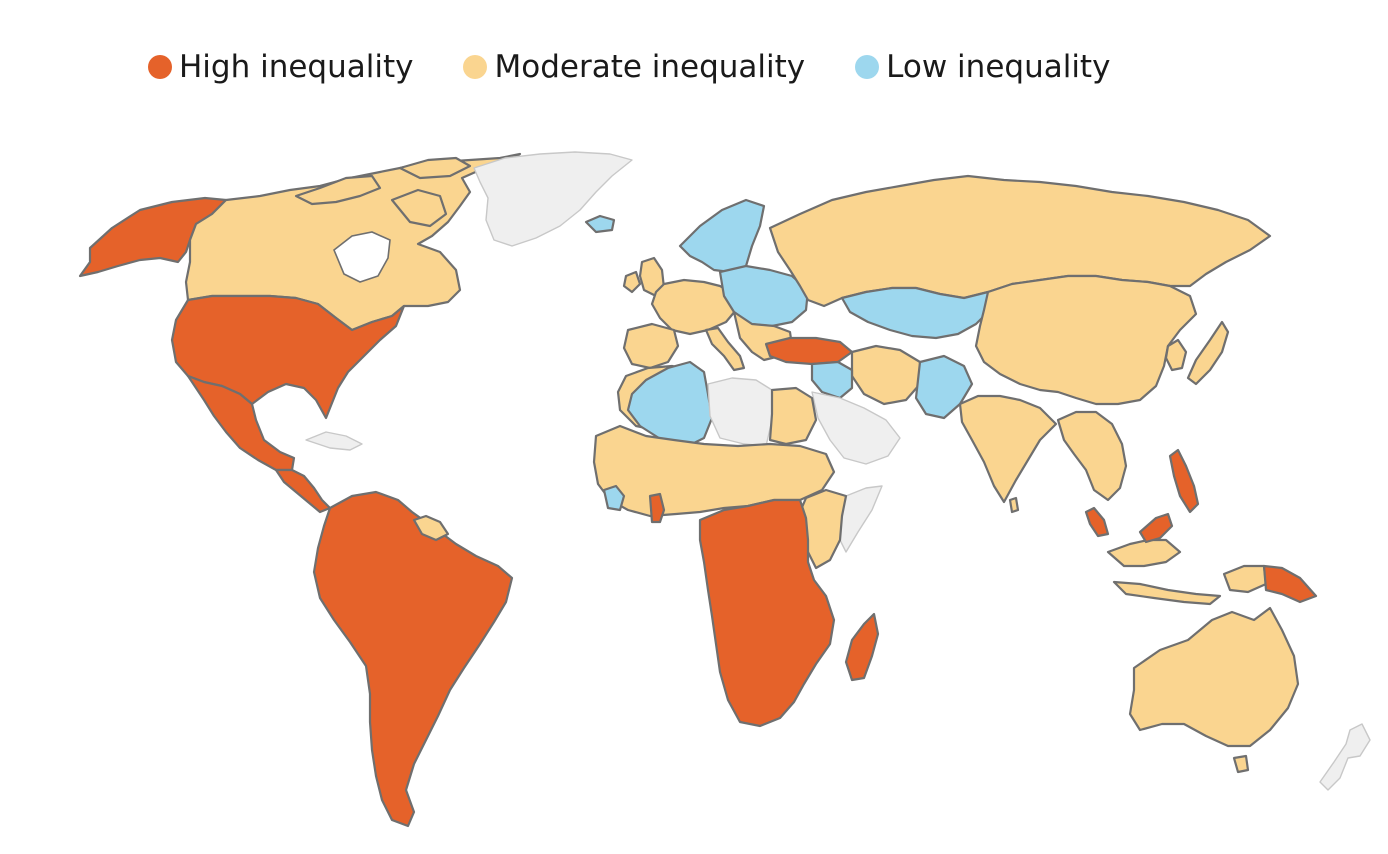 This screenshot has height=854, width=1388. I want to click on region-southeast-asia, so click(1092, 456).